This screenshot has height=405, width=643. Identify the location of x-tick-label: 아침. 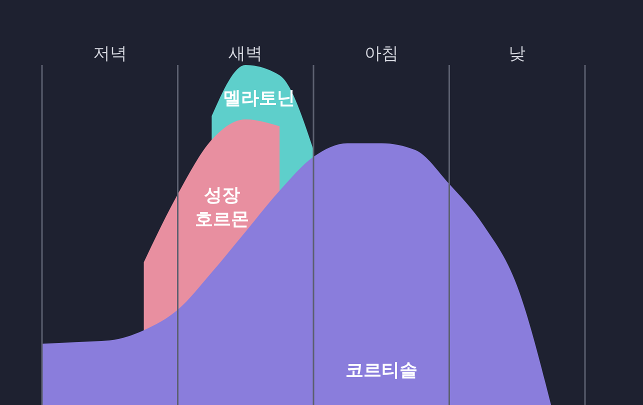
(381, 54).